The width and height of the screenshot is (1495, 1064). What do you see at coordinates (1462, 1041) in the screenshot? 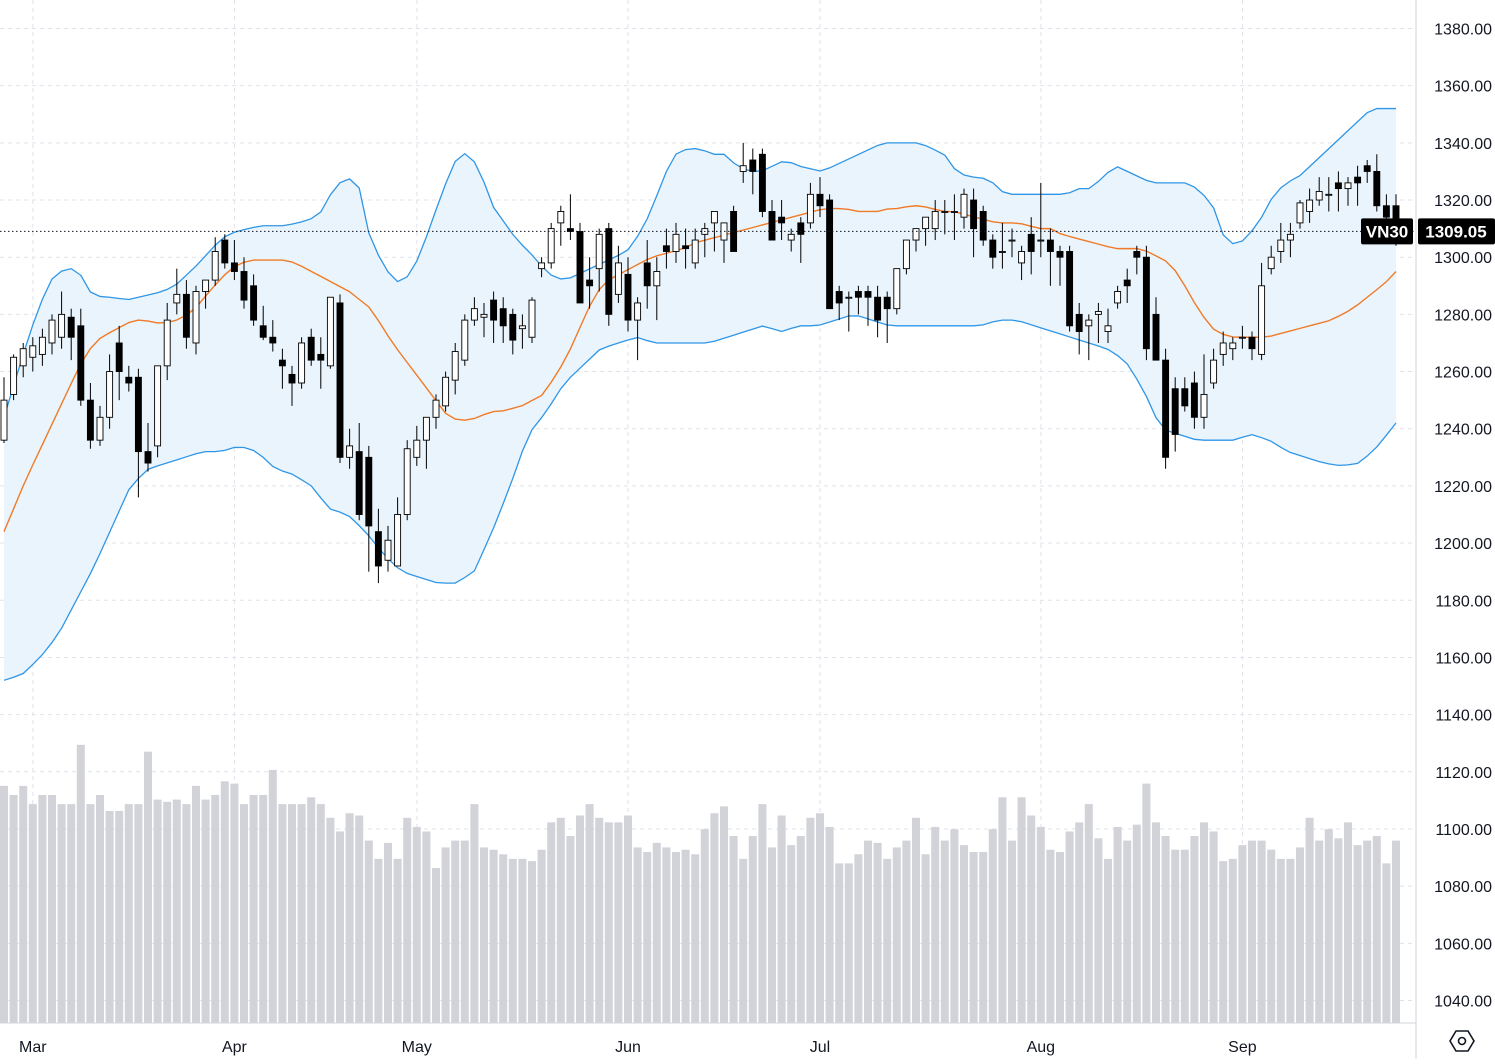
I see `chart-settings-button` at bounding box center [1462, 1041].